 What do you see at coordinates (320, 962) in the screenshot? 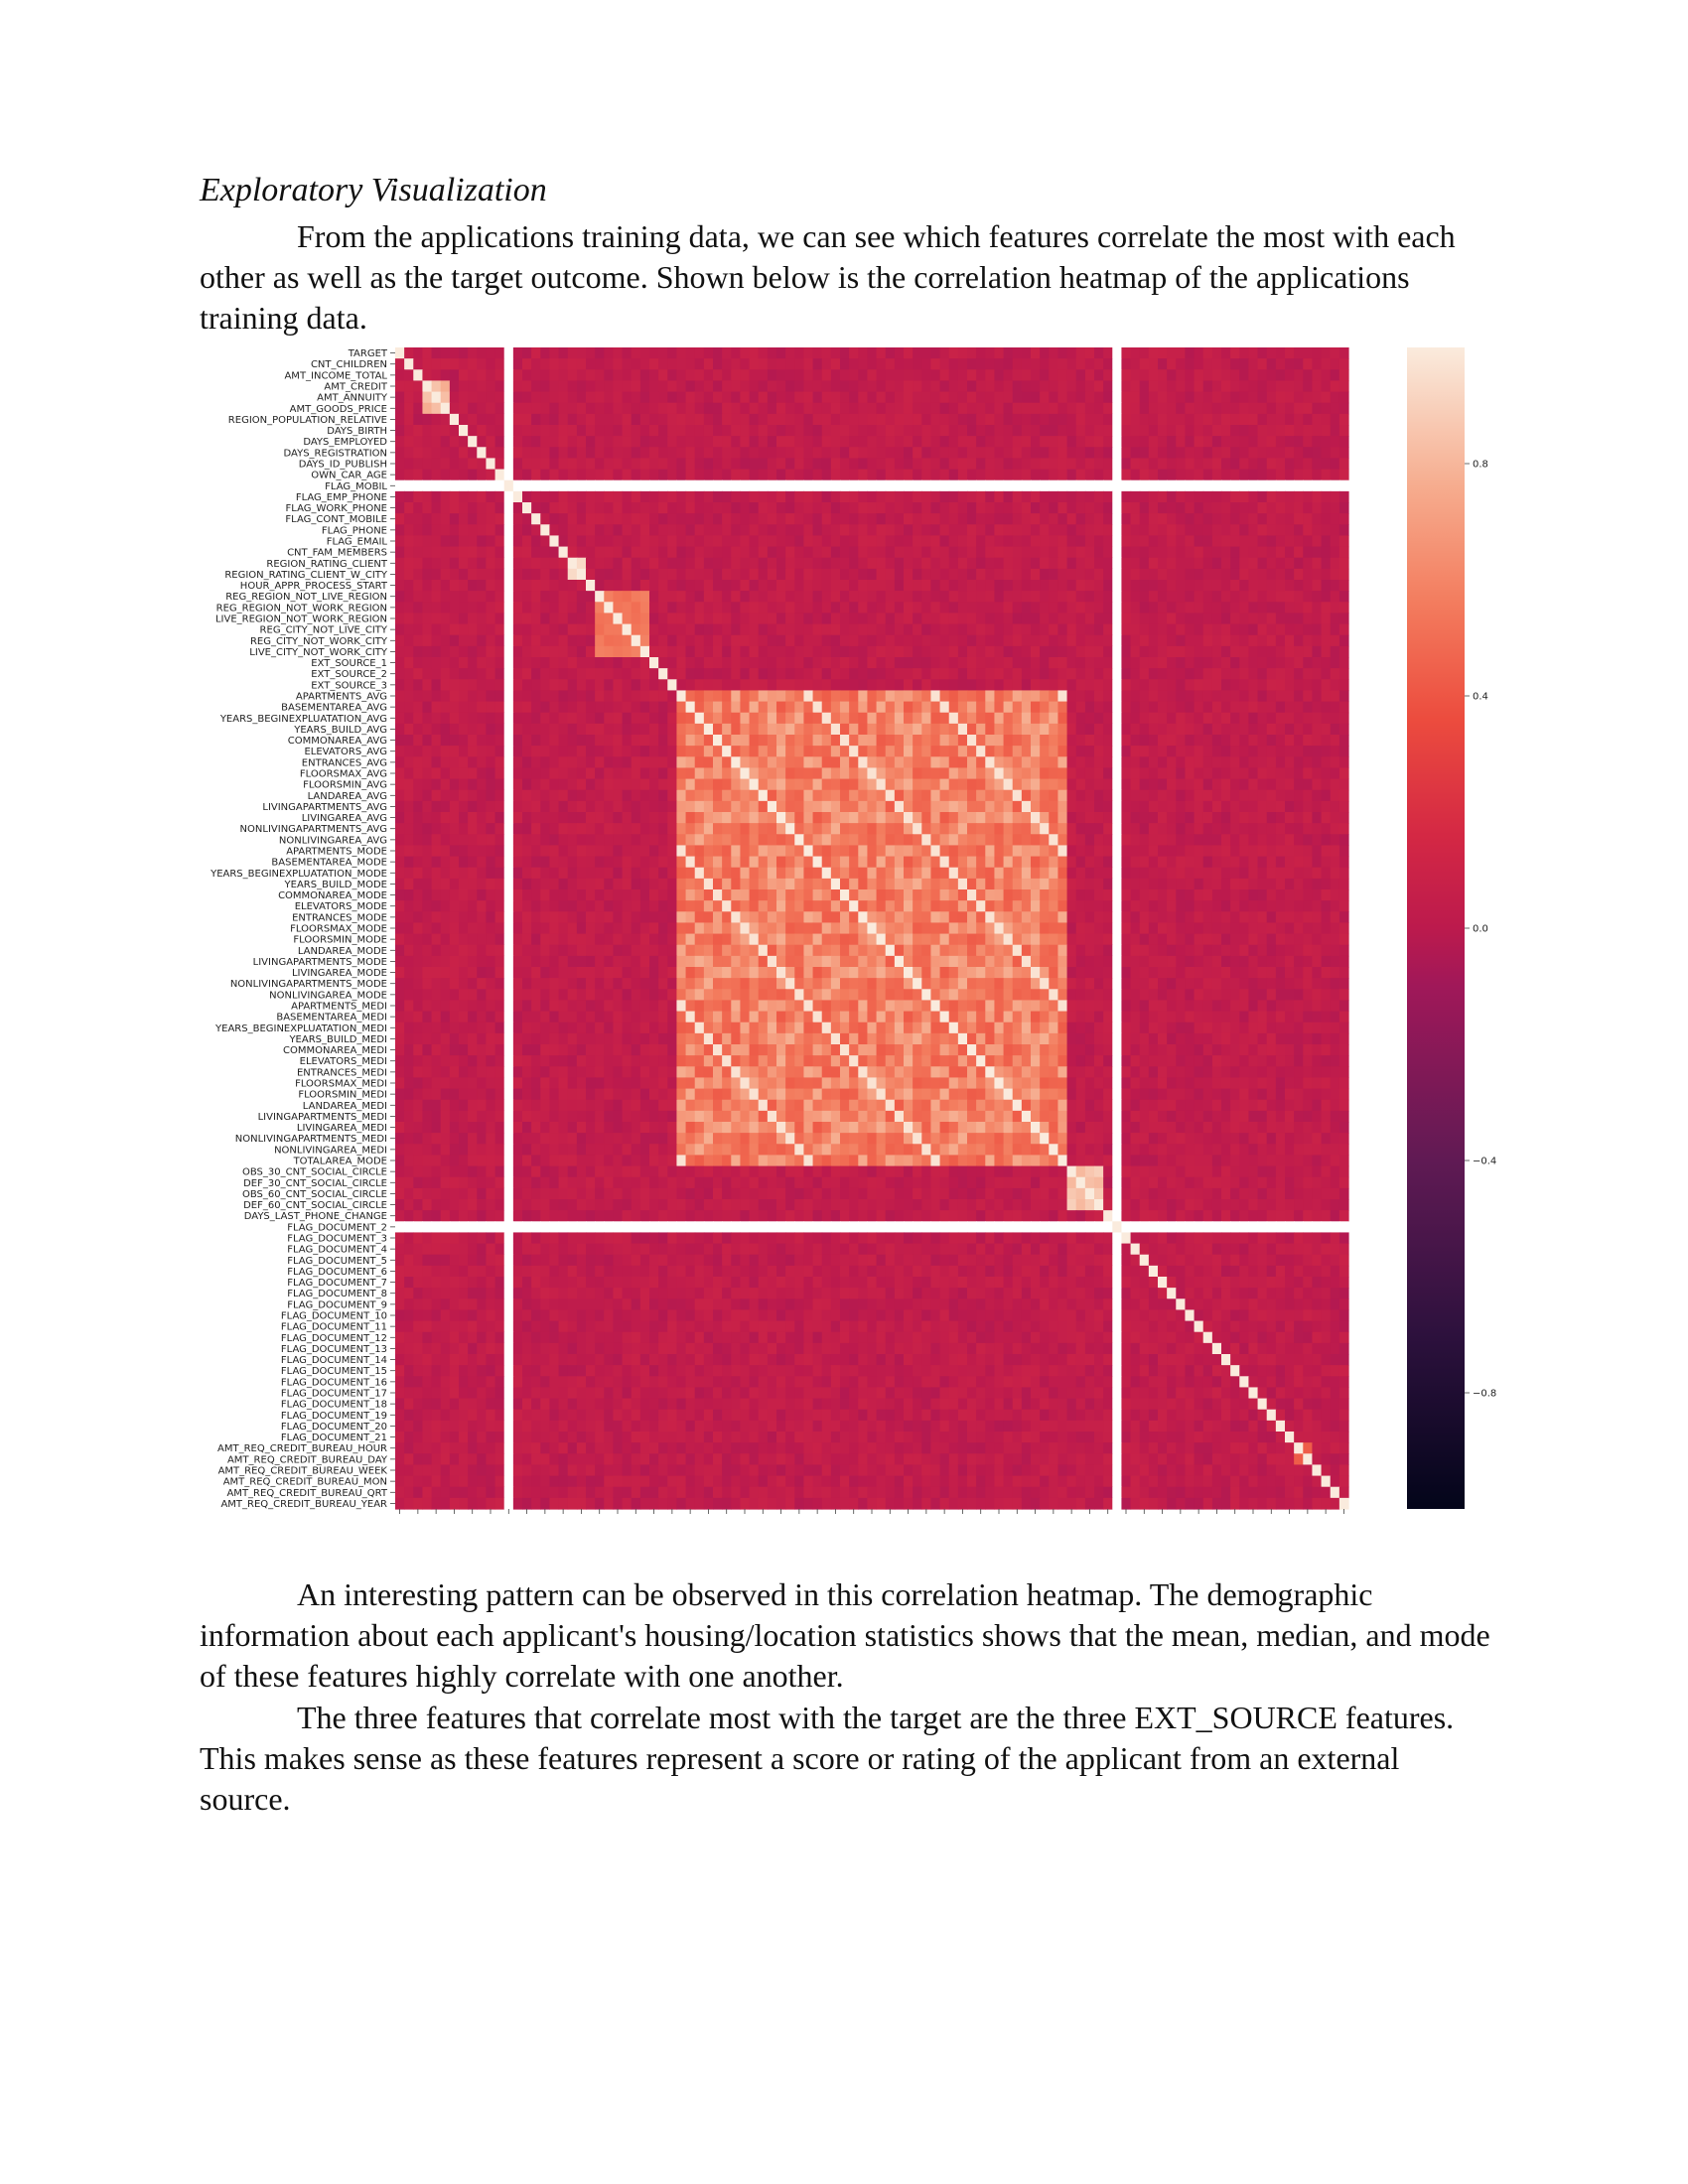
I see `row-label: LIVINGAPARTMENTS_MODE` at bounding box center [320, 962].